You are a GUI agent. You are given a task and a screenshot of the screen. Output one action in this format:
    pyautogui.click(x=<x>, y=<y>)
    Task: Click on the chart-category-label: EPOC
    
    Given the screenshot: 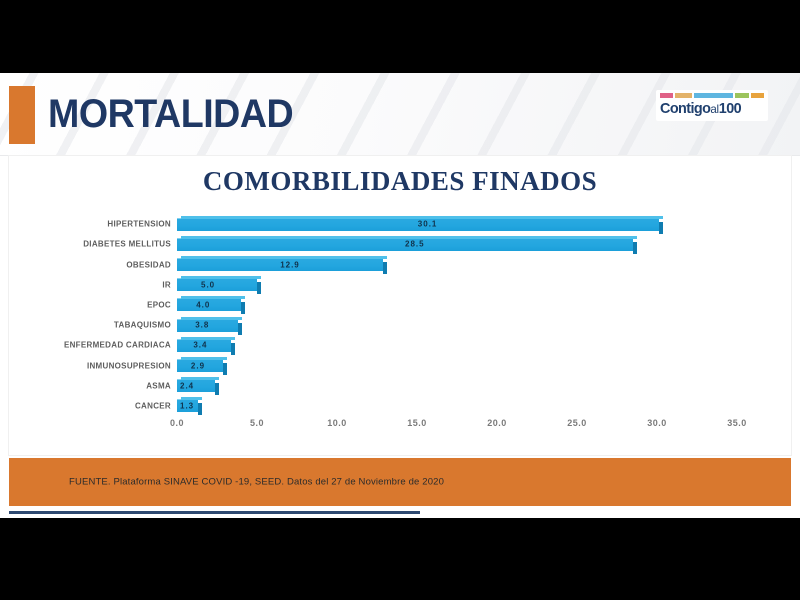 What is the action you would take?
    pyautogui.click(x=159, y=305)
    